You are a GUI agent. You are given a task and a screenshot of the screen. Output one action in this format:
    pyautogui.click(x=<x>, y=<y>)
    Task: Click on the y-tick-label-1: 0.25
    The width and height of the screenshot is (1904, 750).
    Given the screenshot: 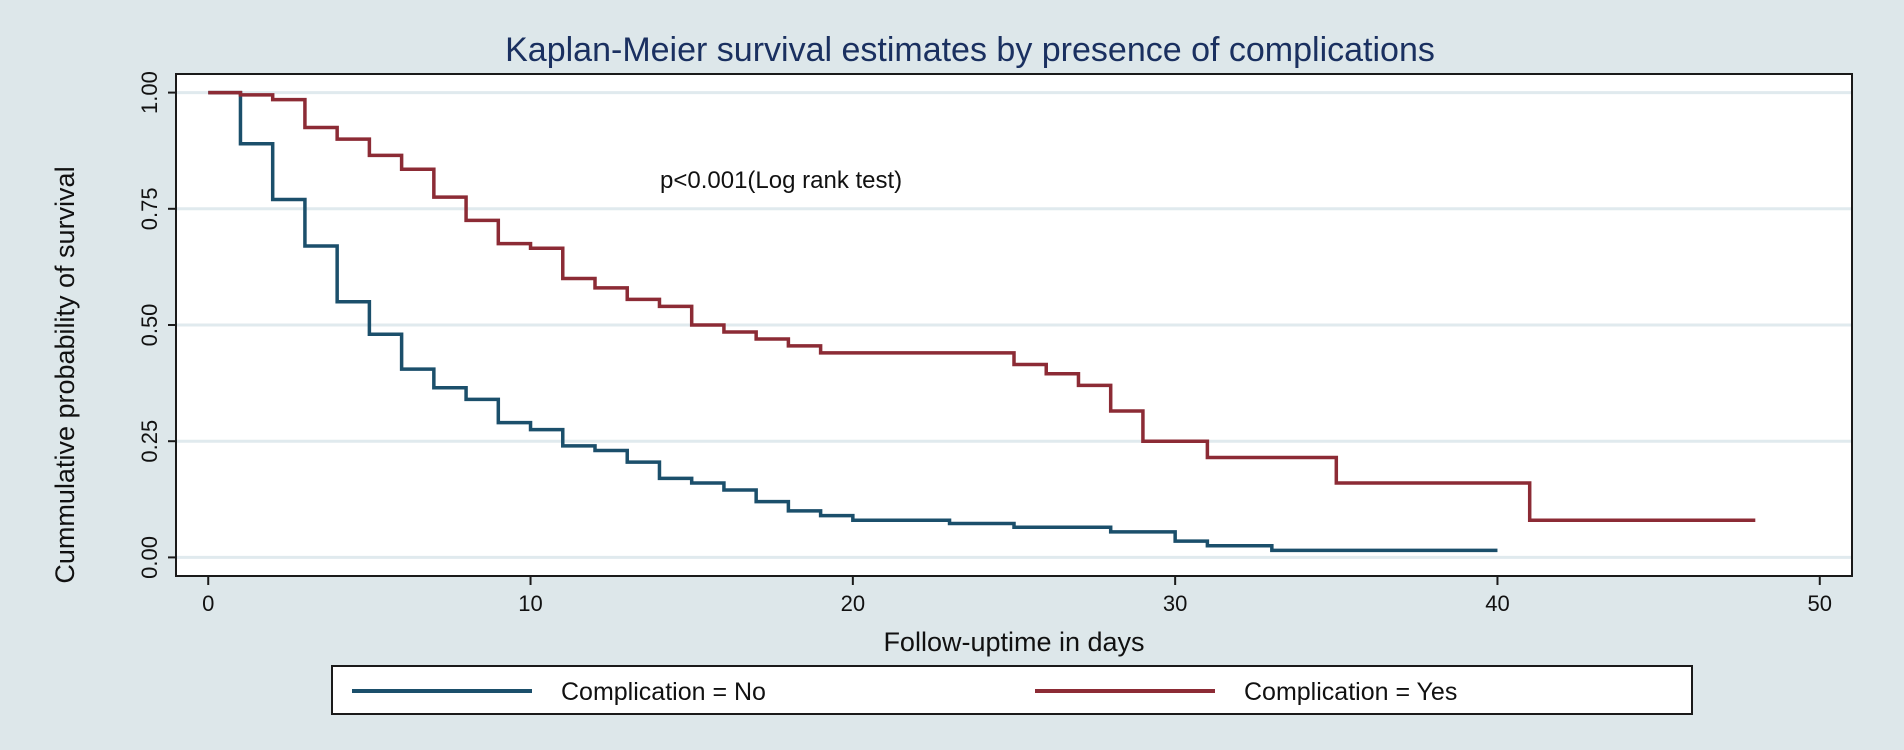 What is the action you would take?
    pyautogui.click(x=149, y=441)
    